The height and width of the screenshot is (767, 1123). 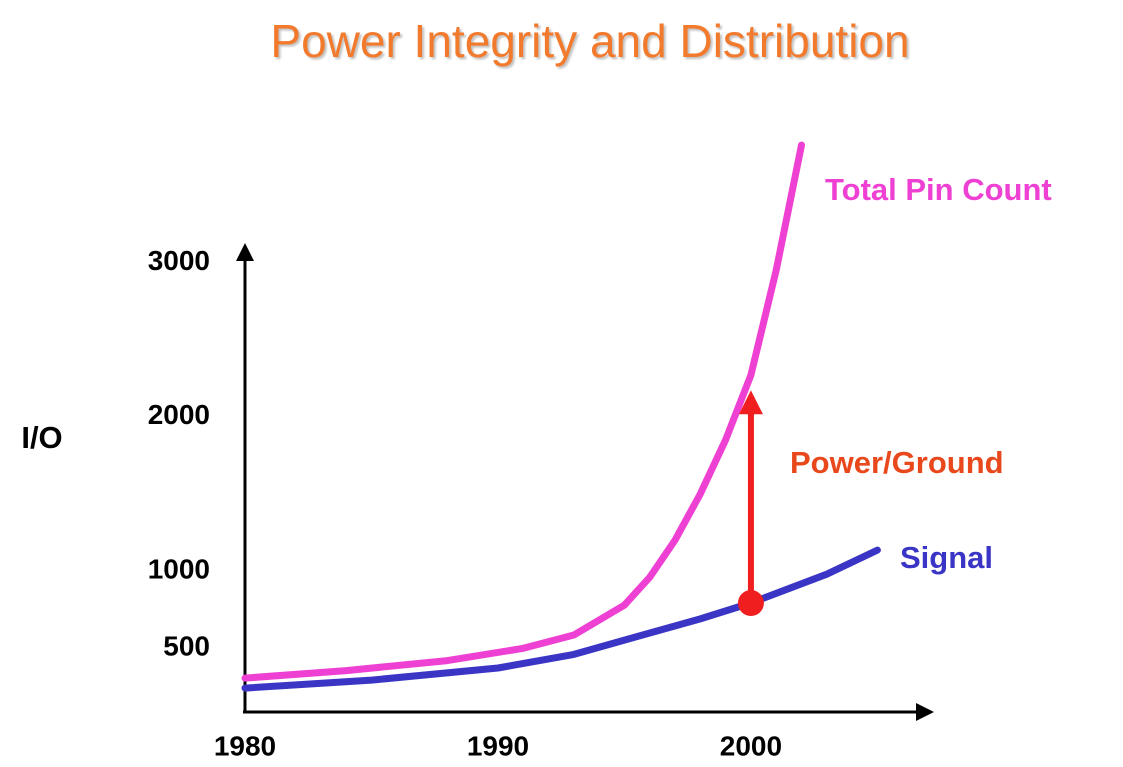 I want to click on series-label: Signal, so click(x=946, y=557).